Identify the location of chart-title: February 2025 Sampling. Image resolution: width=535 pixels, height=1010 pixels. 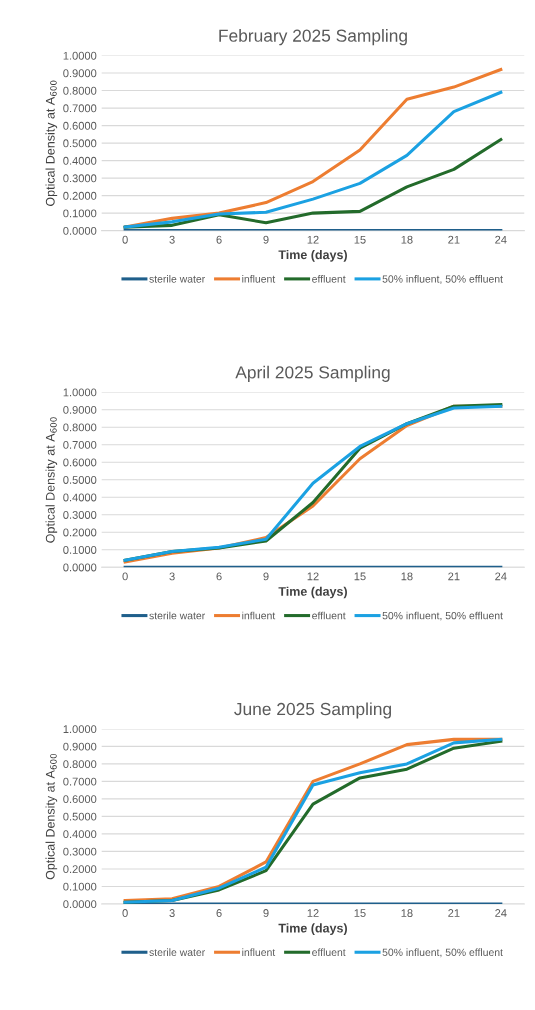
(313, 37).